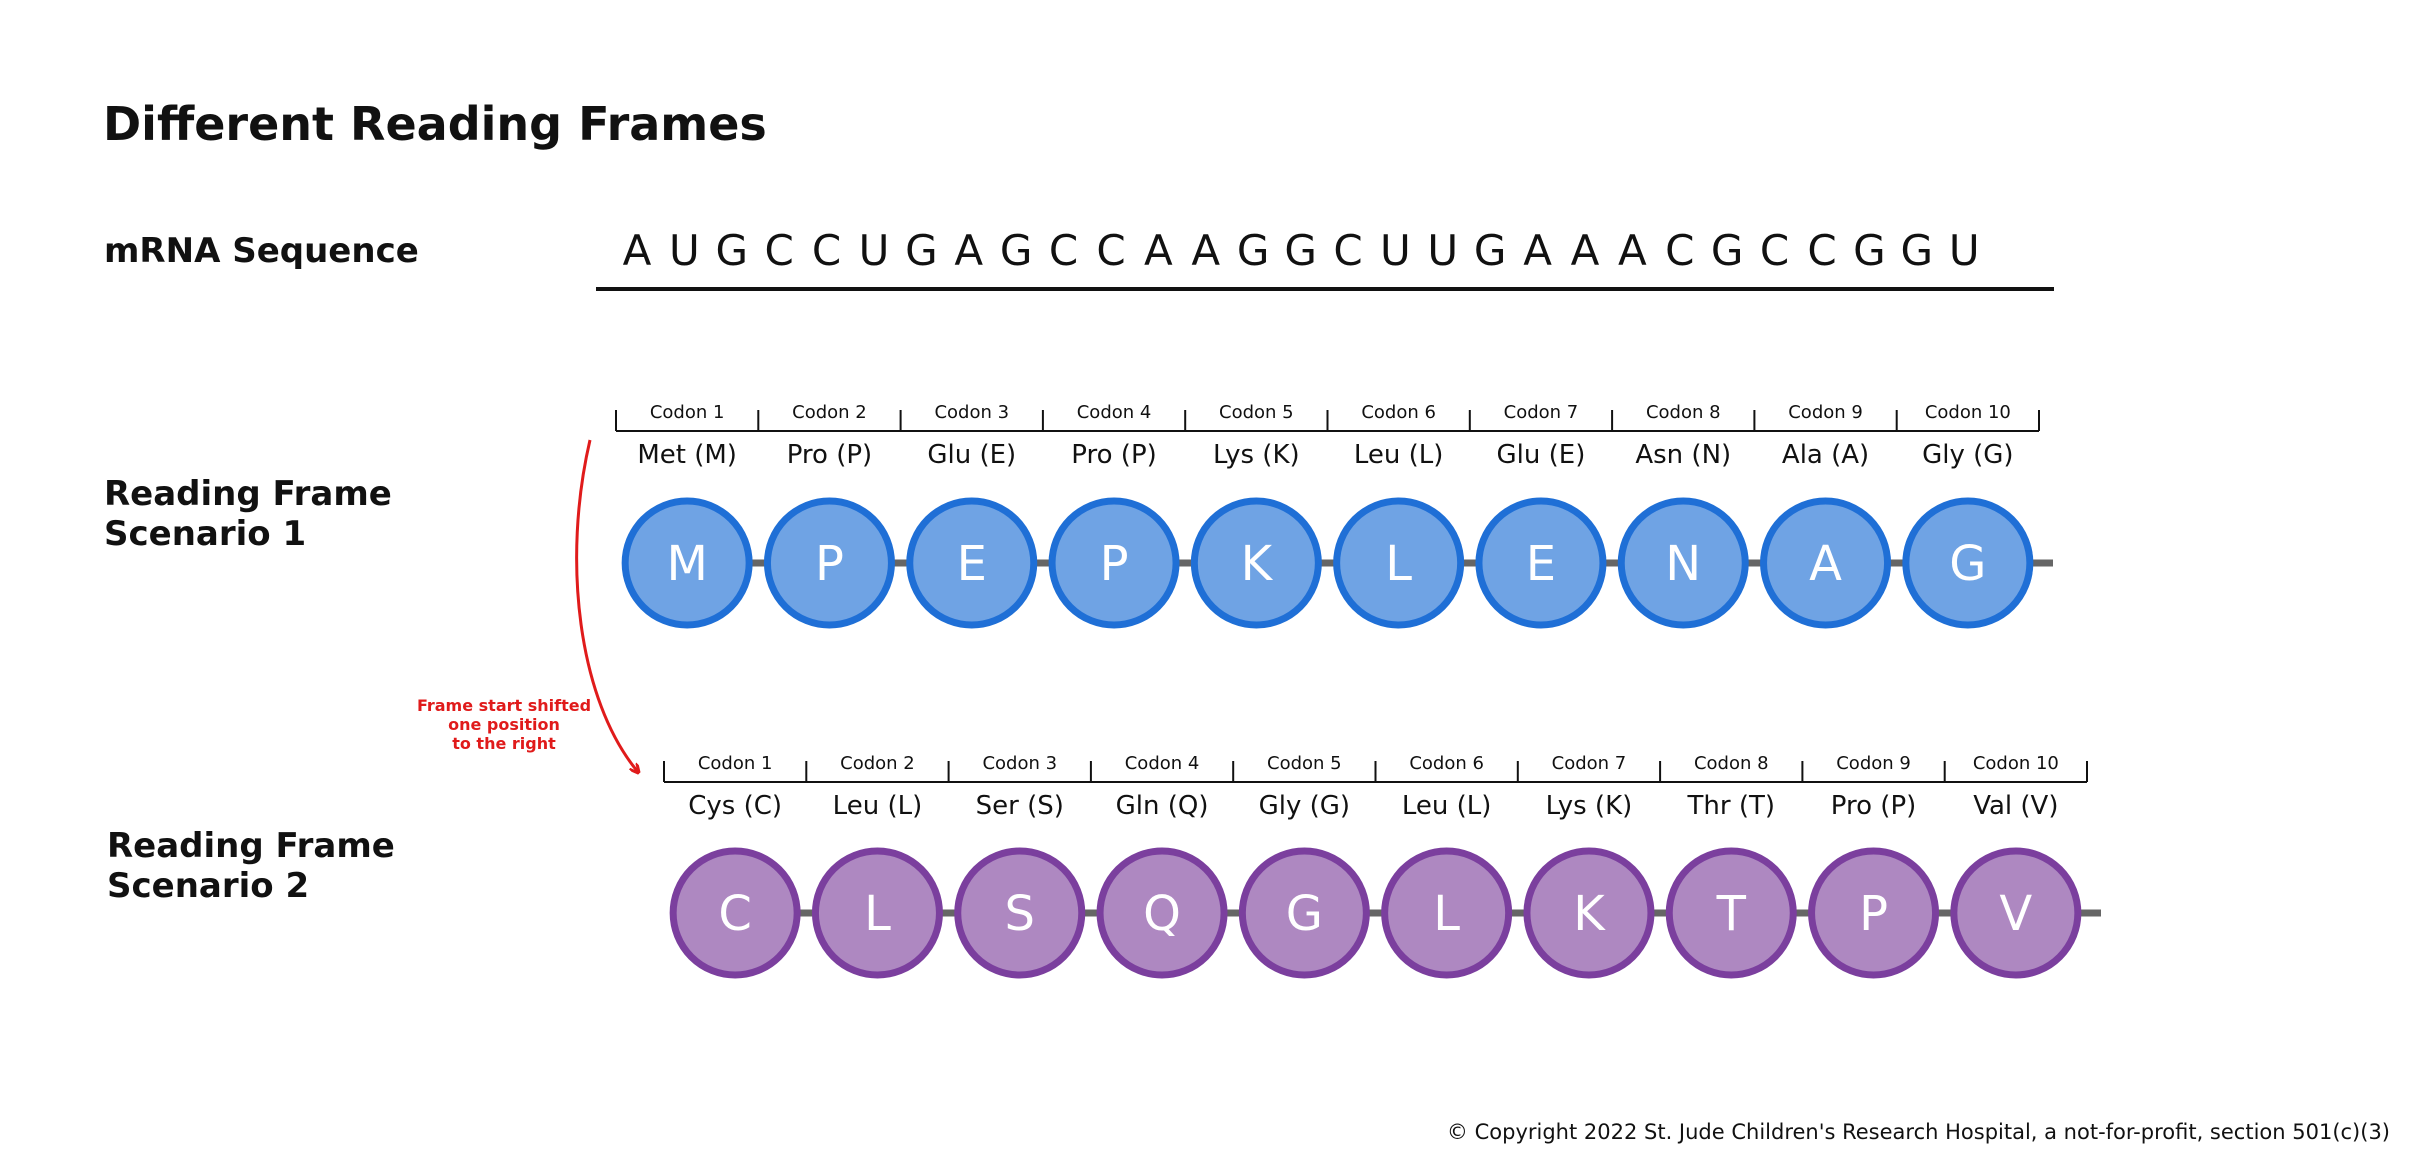 The image size is (2410, 1169). What do you see at coordinates (735, 763) in the screenshot?
I see `codon-label: Codon 1` at bounding box center [735, 763].